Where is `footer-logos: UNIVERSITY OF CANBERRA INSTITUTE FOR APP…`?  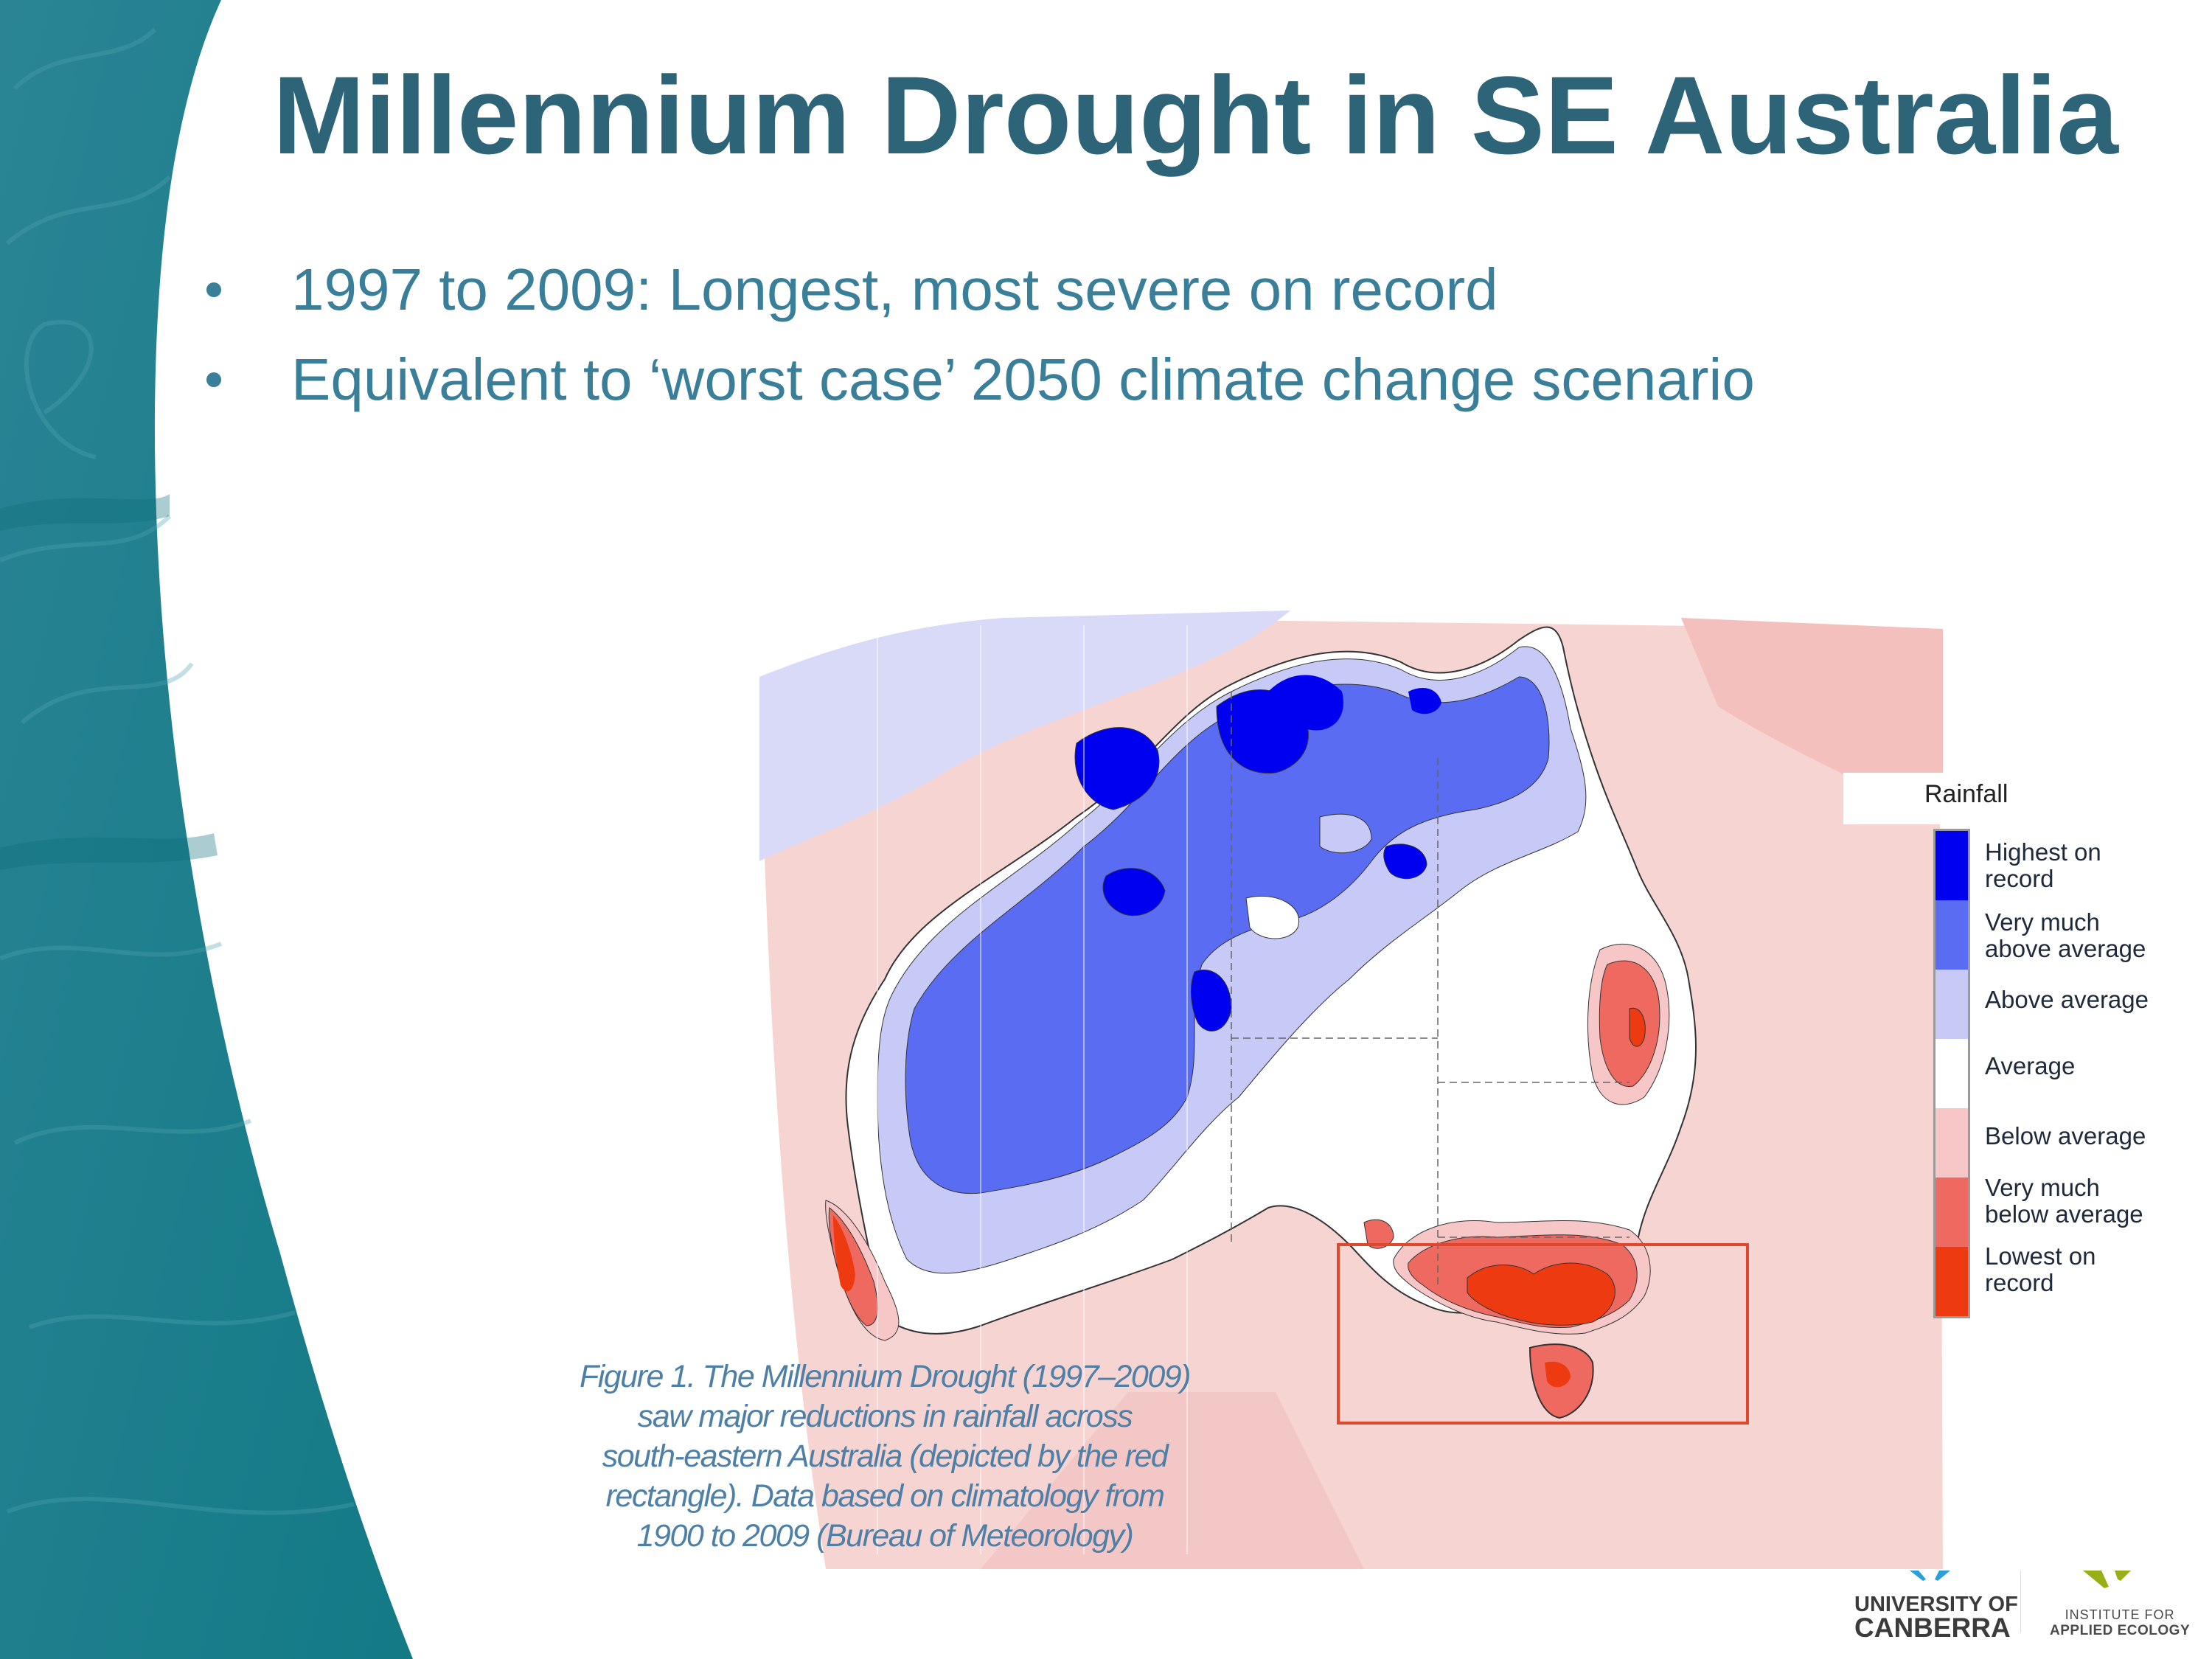
footer-logos: UNIVERSITY OF CANBERRA INSTITUTE FOR APP… is located at coordinates (2031, 1615).